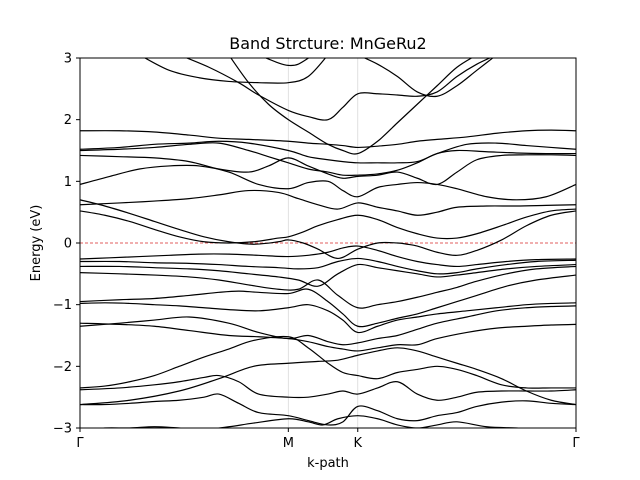  What do you see at coordinates (68, 59) in the screenshot?
I see `y-tick-label: 3` at bounding box center [68, 59].